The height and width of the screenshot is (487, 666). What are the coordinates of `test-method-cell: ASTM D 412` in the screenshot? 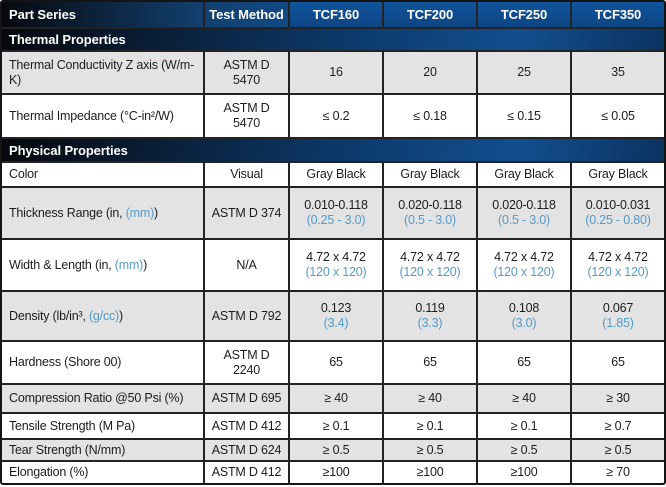 It's located at (246, 426).